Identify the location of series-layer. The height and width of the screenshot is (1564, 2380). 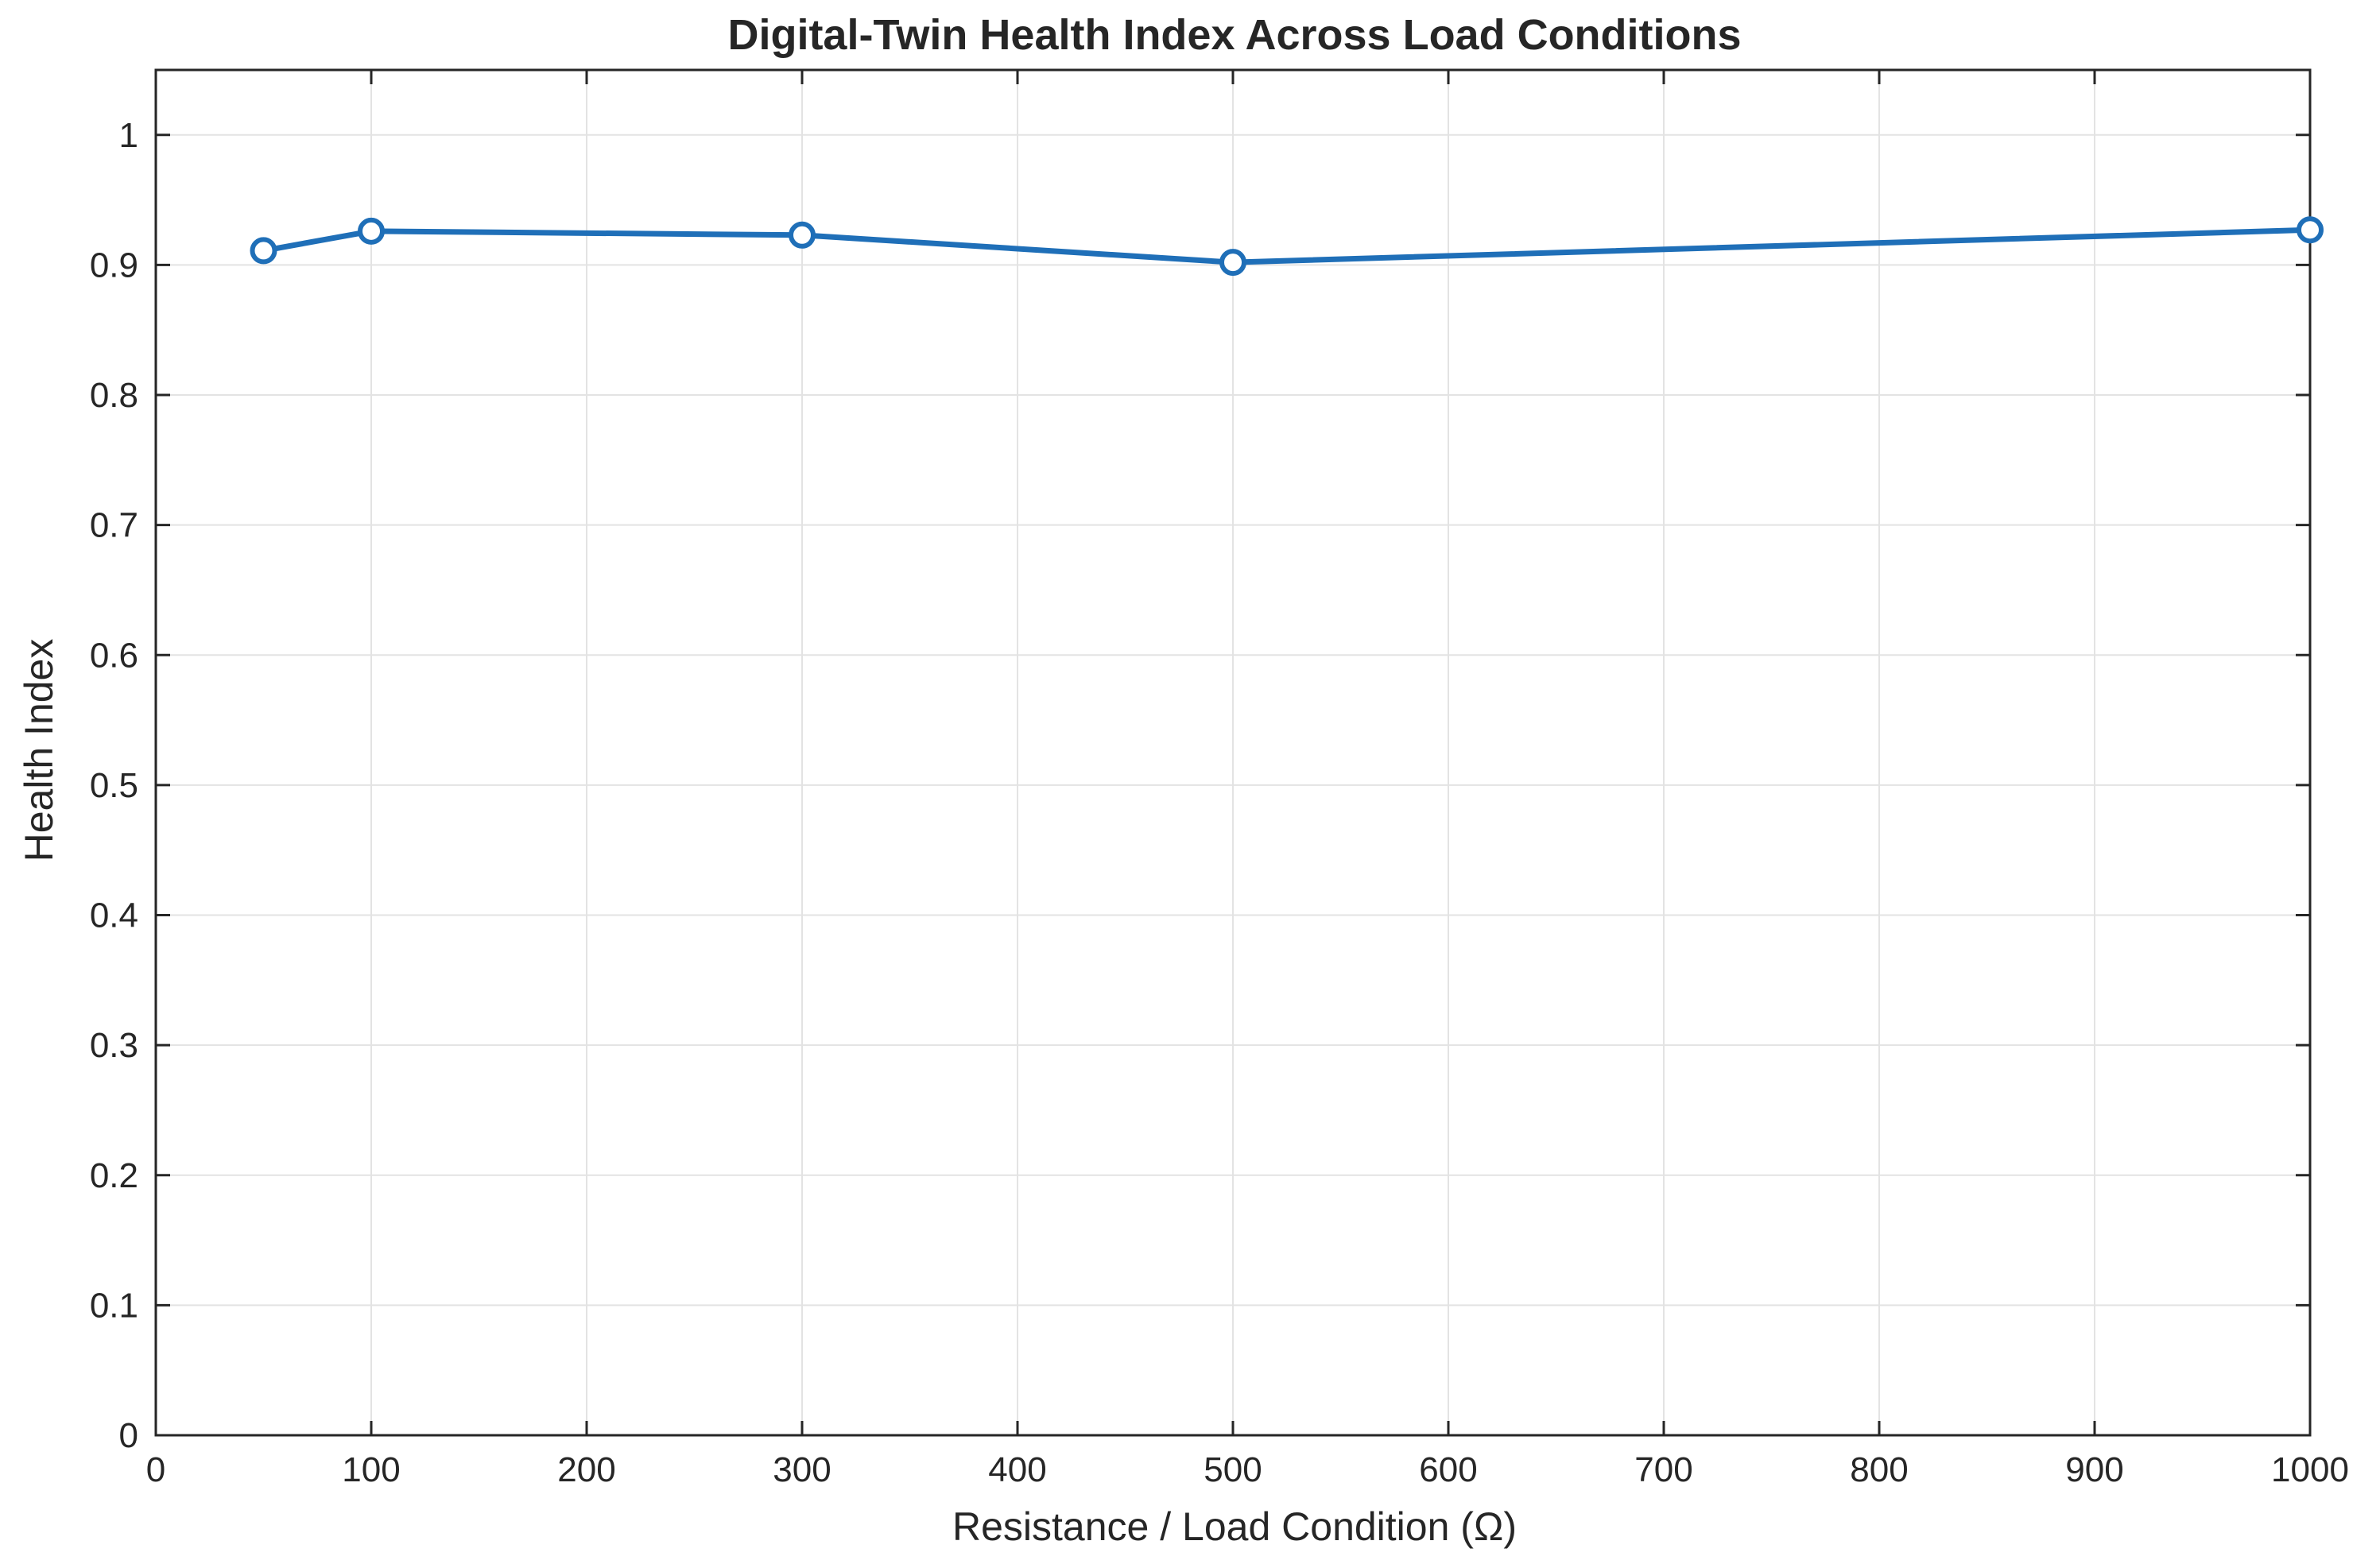
(1287, 246).